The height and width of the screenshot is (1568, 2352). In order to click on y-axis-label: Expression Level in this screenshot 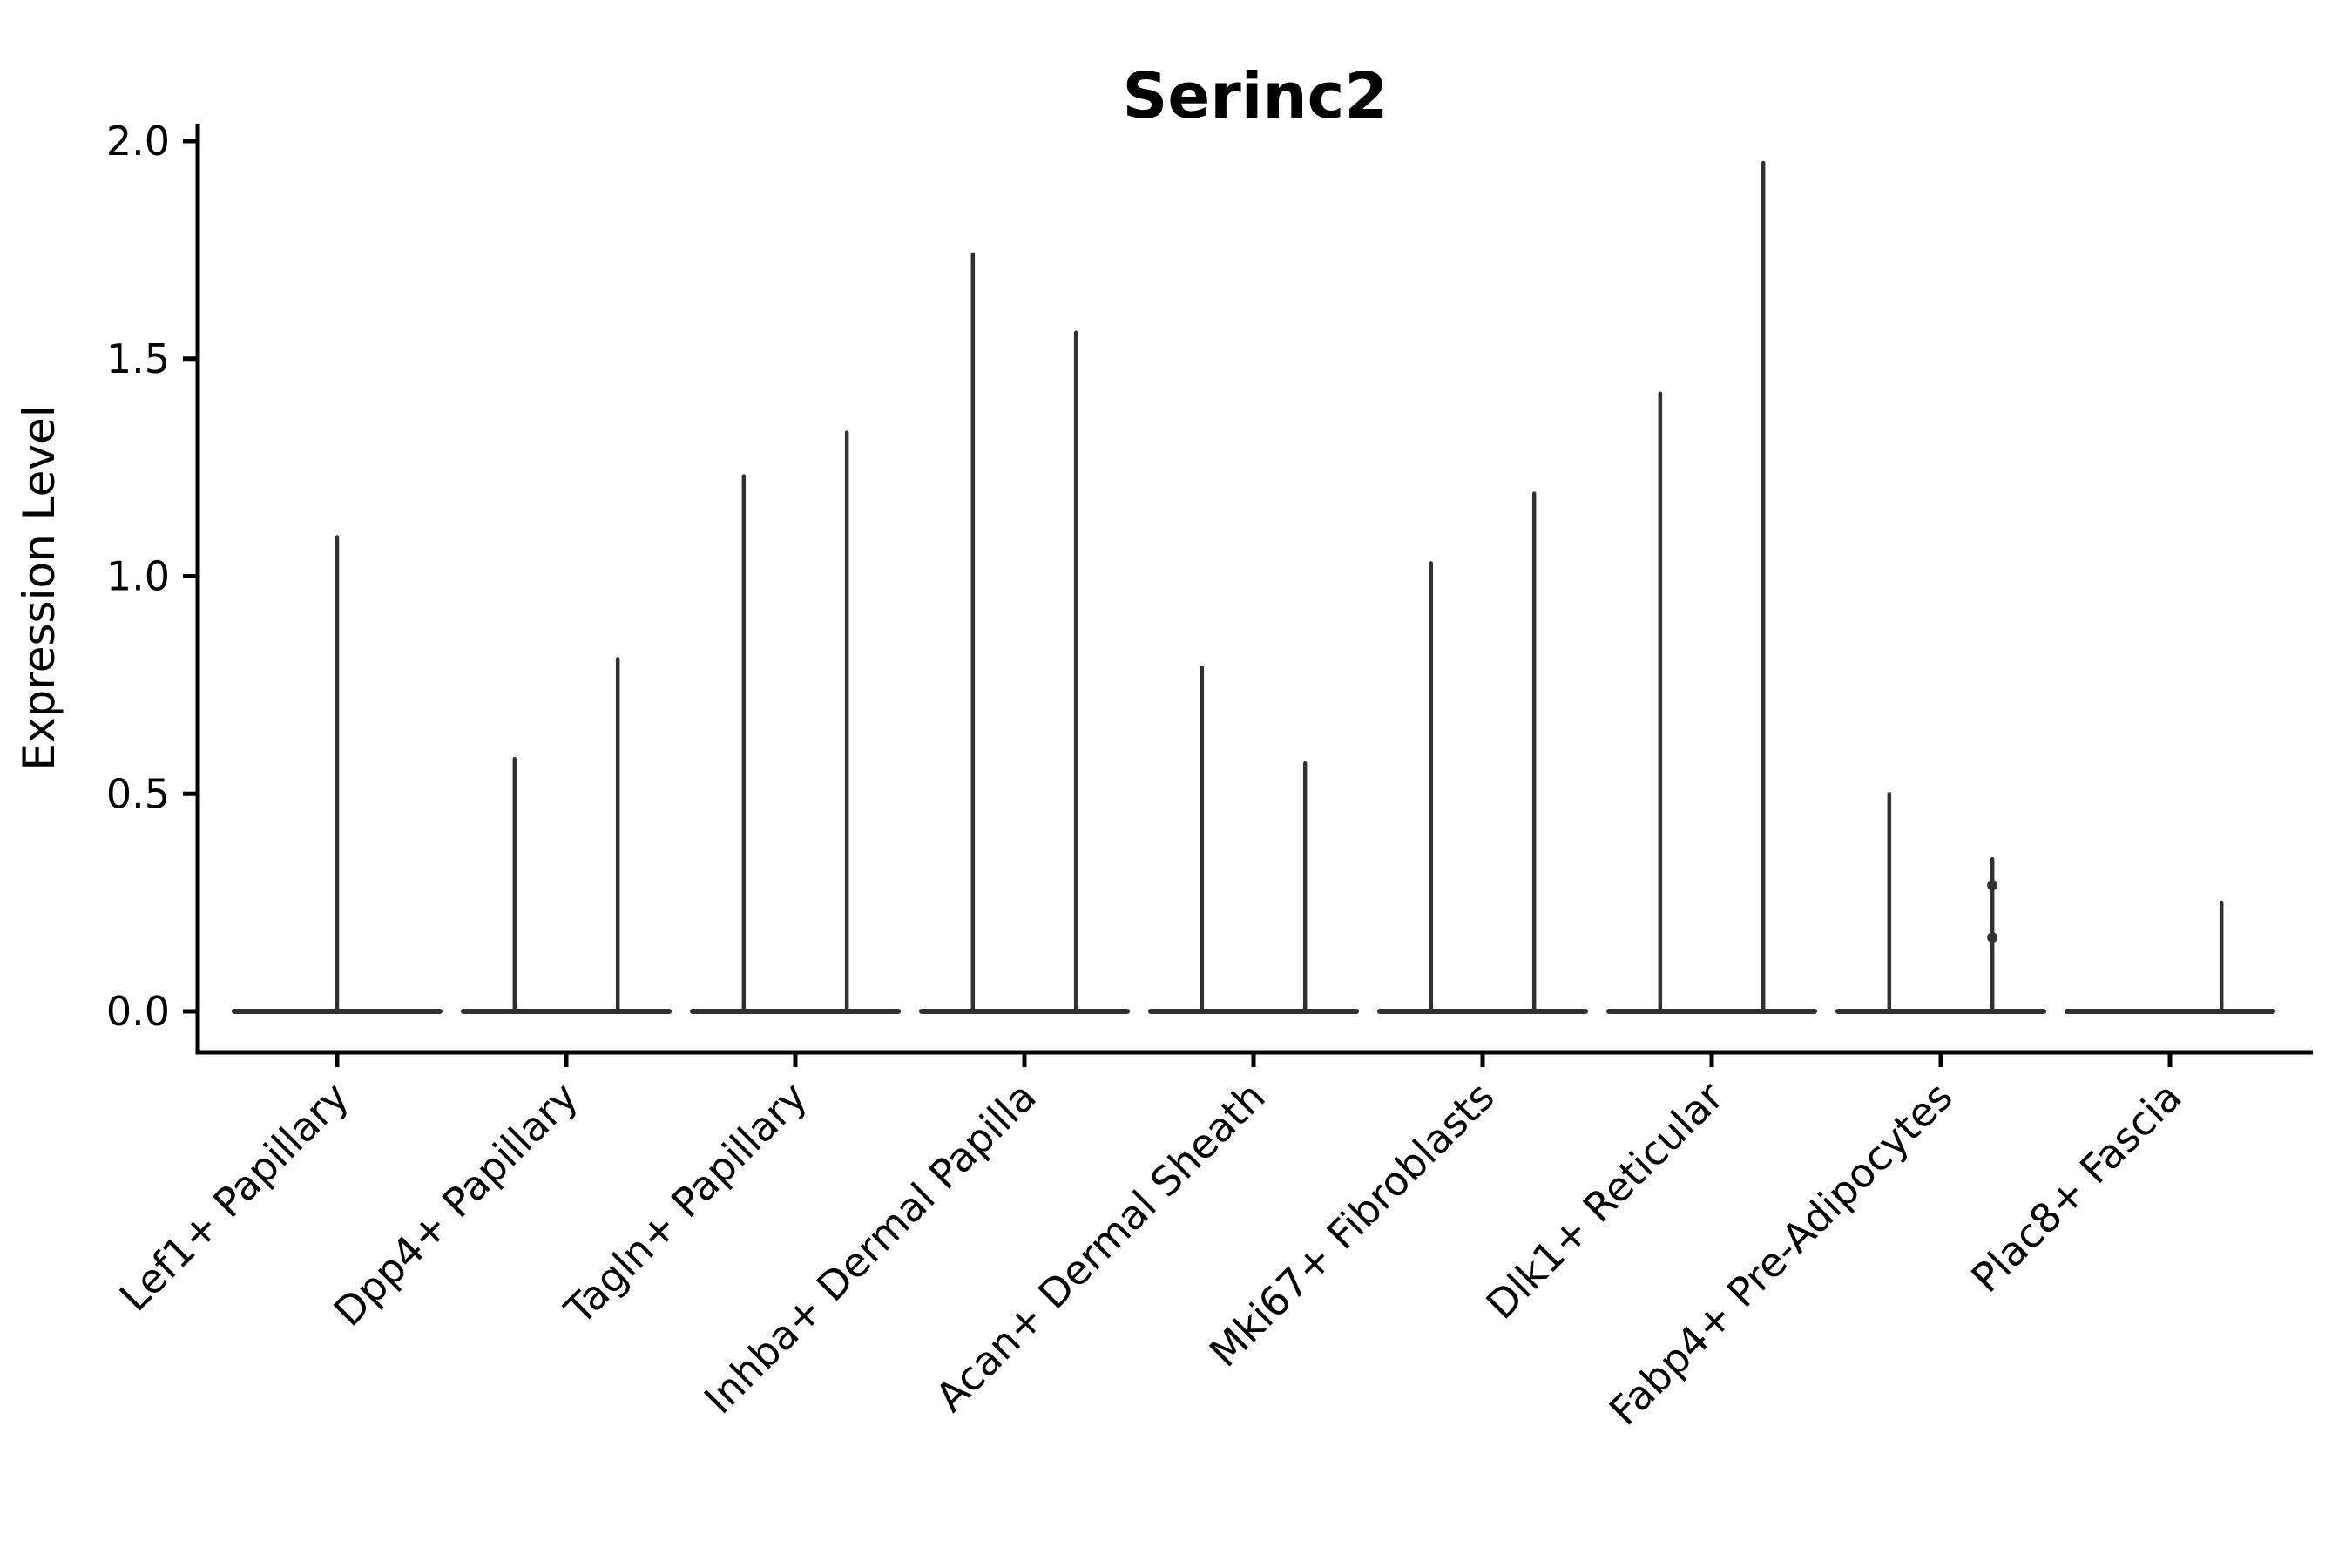, I will do `click(39, 587)`.